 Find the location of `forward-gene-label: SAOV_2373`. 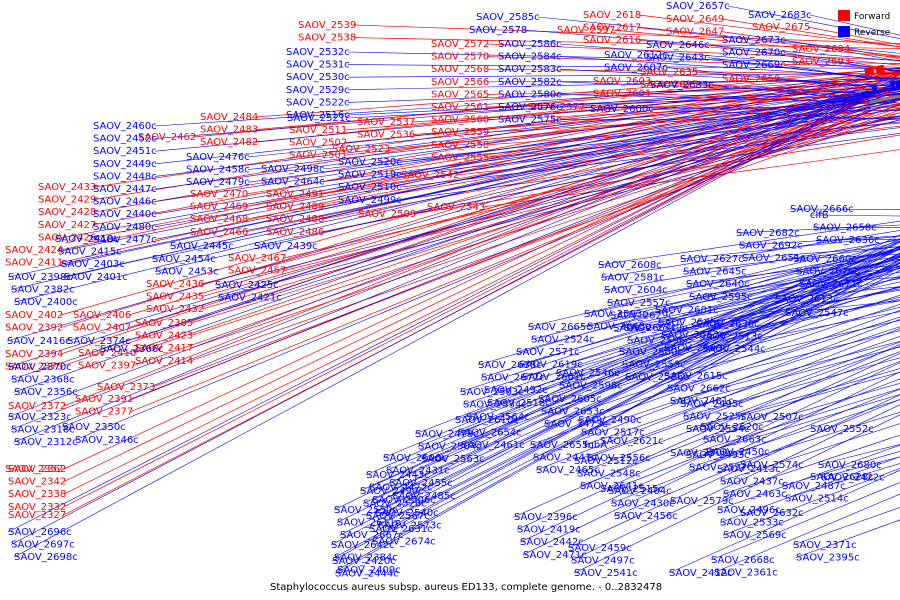

forward-gene-label: SAOV_2373 is located at coordinates (126, 387).